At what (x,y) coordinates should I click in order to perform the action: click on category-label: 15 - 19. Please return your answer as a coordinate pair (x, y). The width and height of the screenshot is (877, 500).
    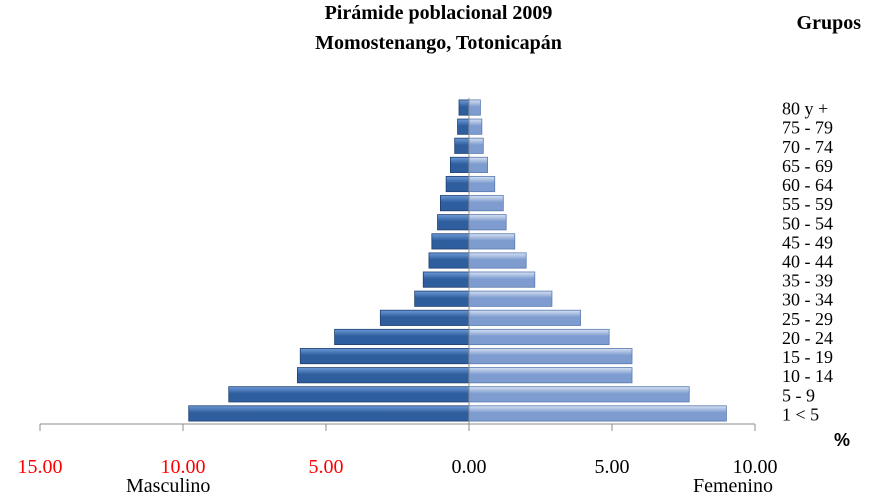
    Looking at the image, I should click on (807, 357).